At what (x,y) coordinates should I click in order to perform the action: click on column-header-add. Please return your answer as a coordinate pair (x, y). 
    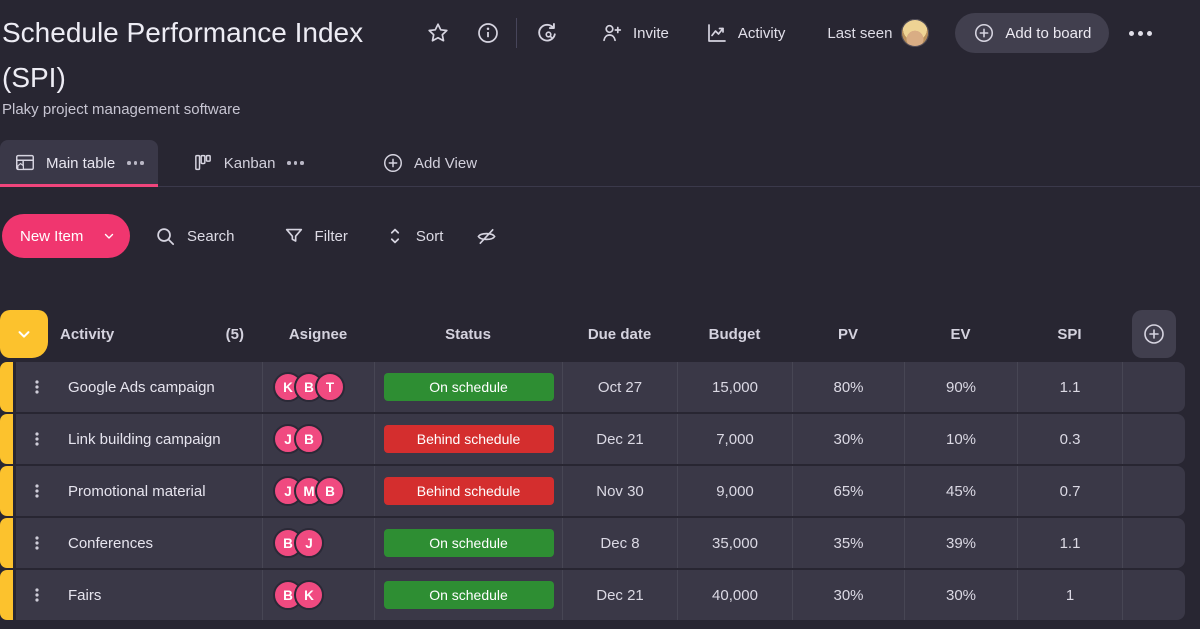
    Looking at the image, I should click on (1153, 334).